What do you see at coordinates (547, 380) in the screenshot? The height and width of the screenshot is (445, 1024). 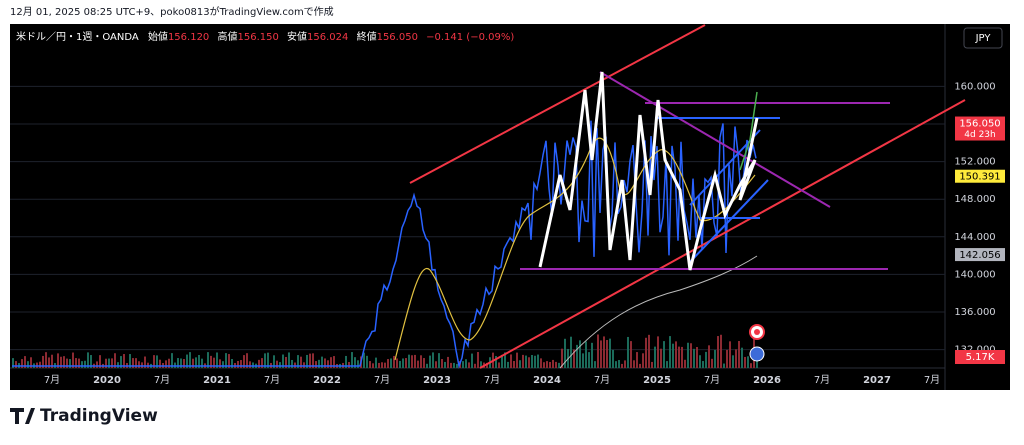 I see `time-tick-label: 2024` at bounding box center [547, 380].